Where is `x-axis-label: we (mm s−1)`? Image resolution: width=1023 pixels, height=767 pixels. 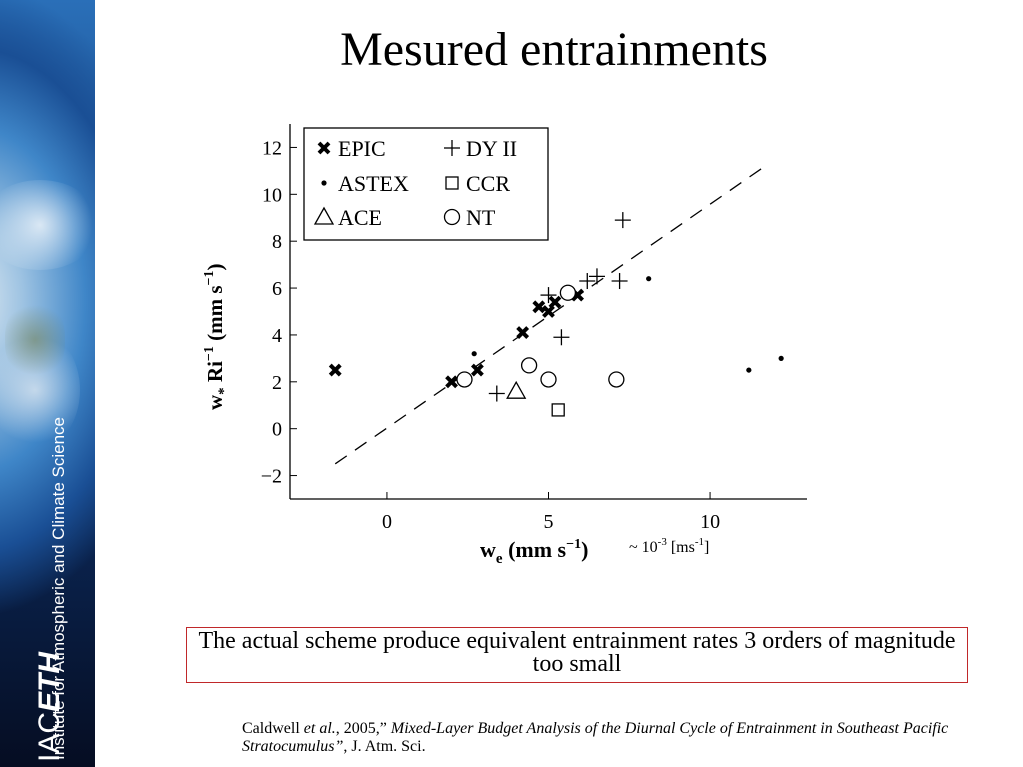 x-axis-label: we (mm s−1) is located at coordinates (534, 552).